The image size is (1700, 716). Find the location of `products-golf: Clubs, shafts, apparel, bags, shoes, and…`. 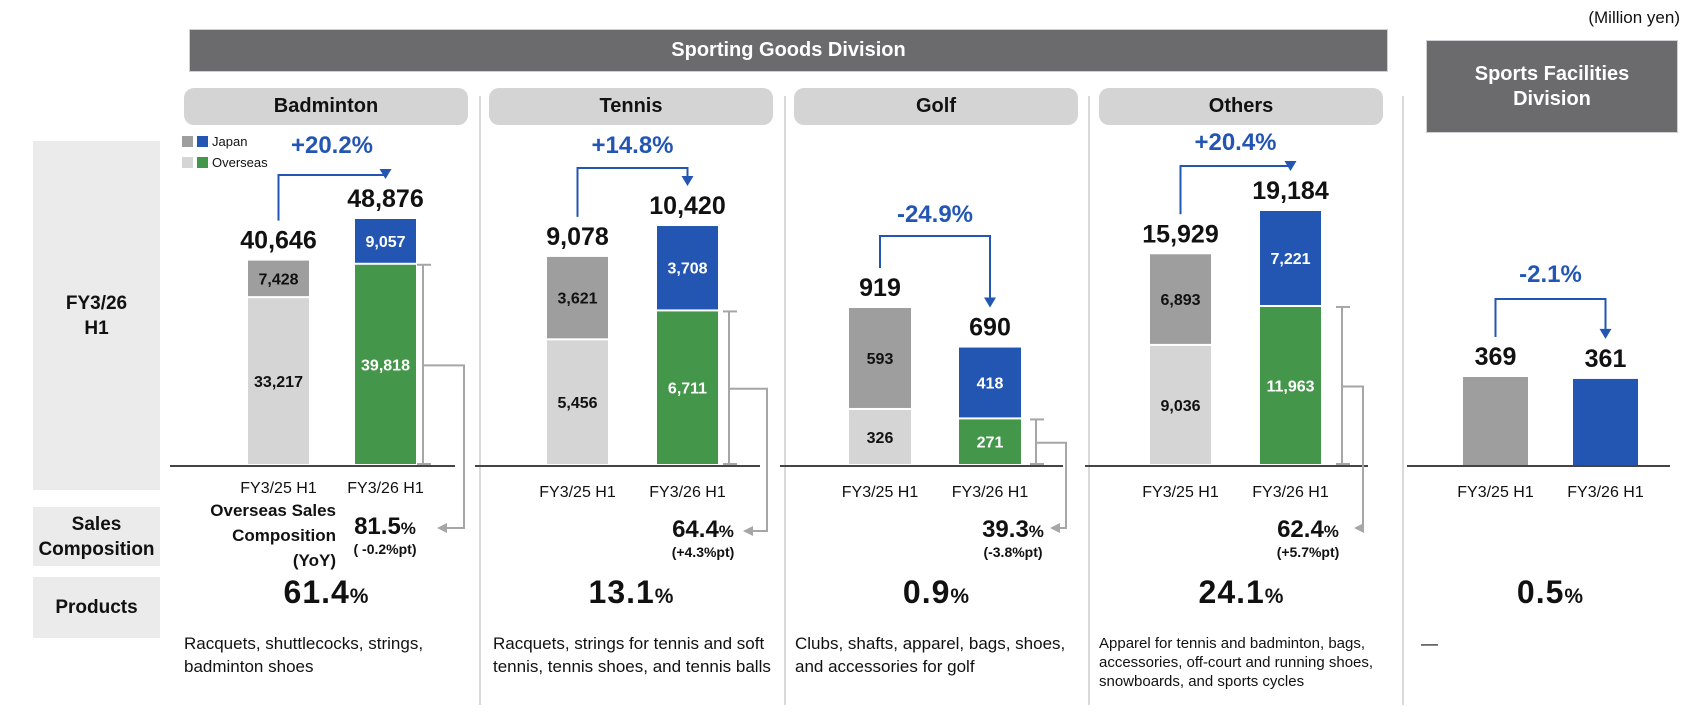

products-golf: Clubs, shafts, apparel, bags, shoes, and… is located at coordinates (930, 655).